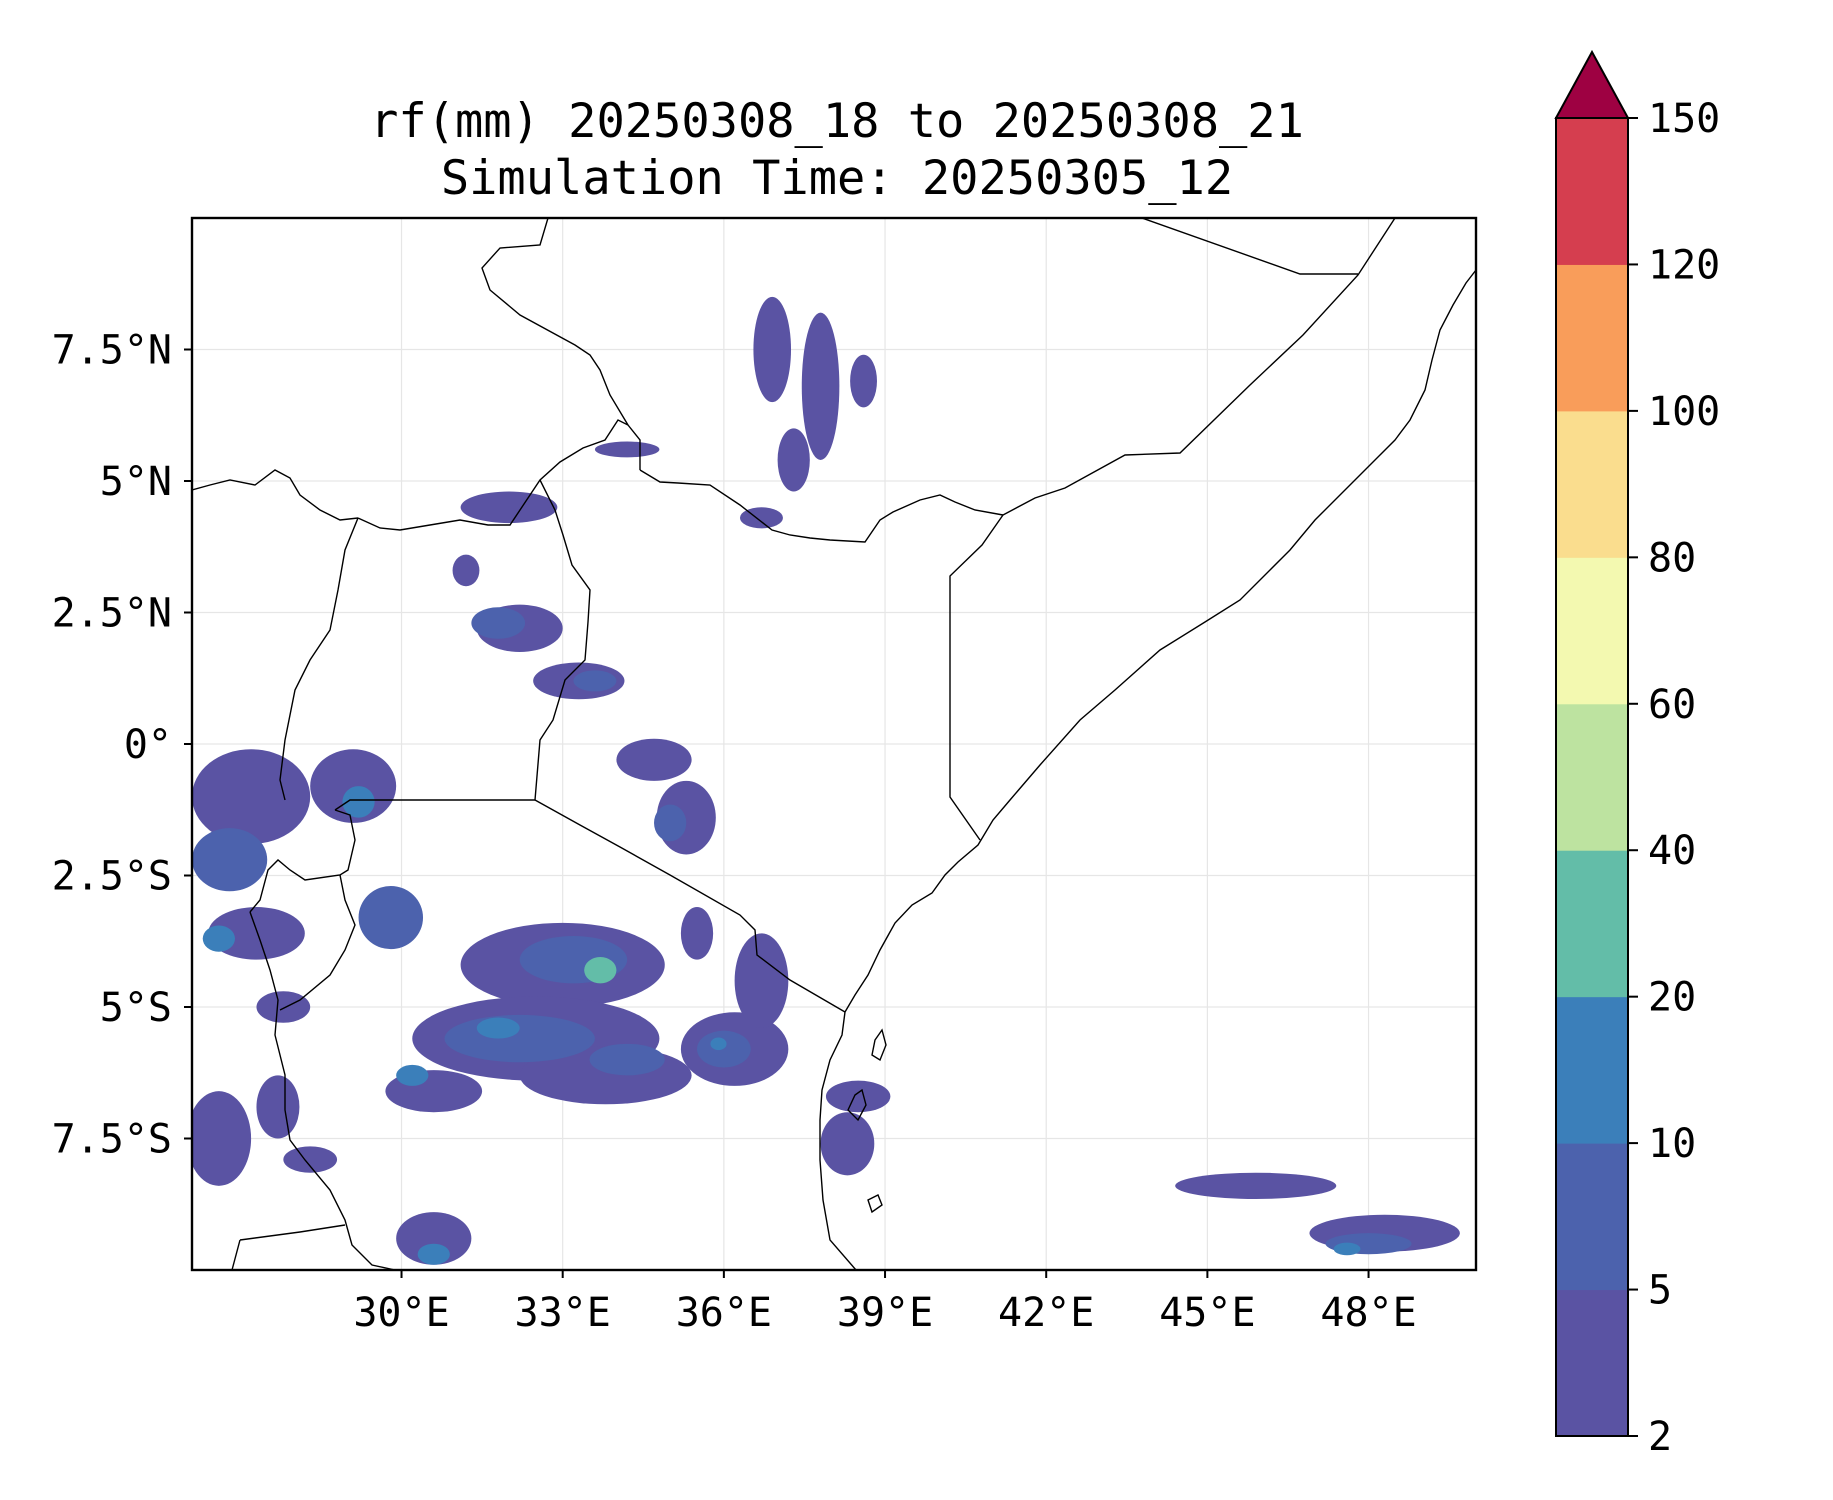  What do you see at coordinates (1672, 998) in the screenshot?
I see `colorbar-tick-label: 20` at bounding box center [1672, 998].